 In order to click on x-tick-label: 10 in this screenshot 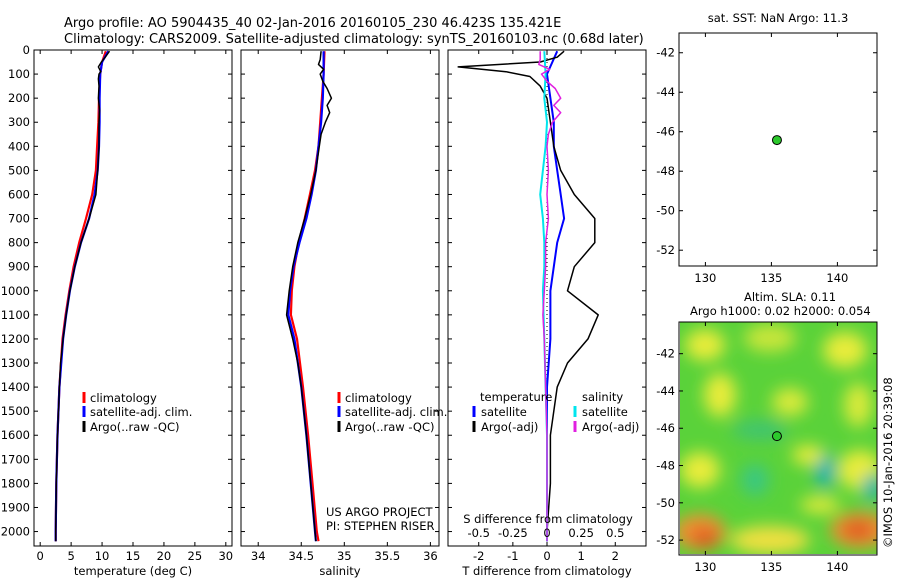, I will do `click(102, 556)`.